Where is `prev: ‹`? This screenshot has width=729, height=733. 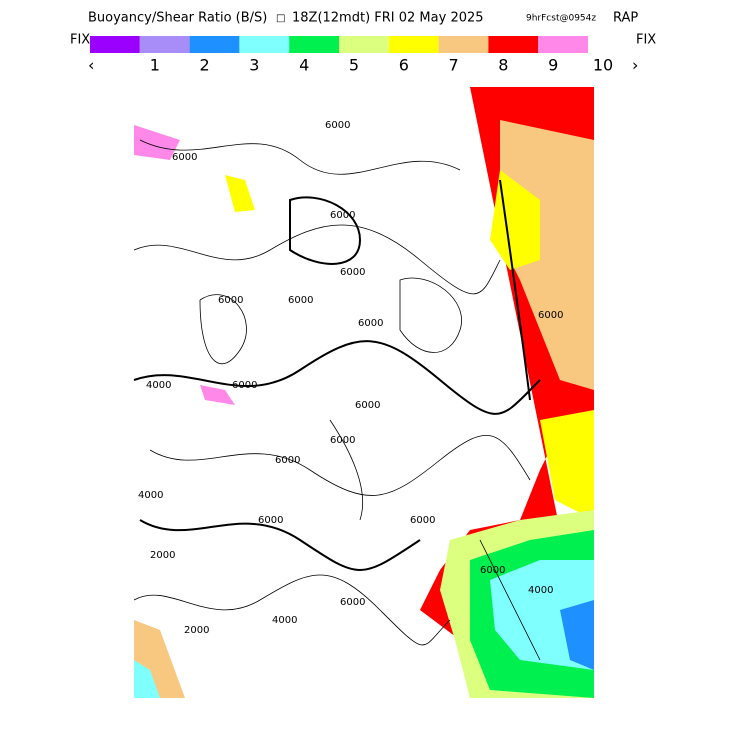
prev: ‹ is located at coordinates (91, 65).